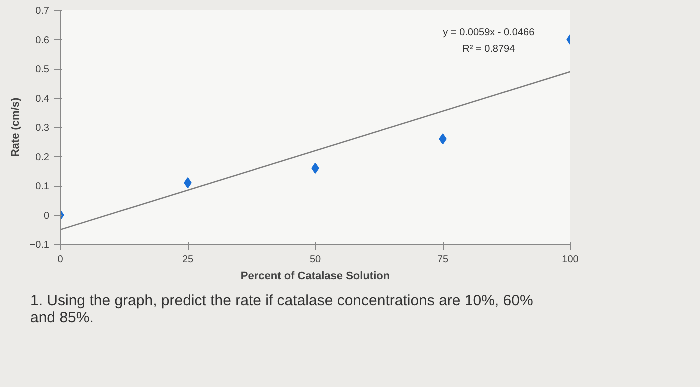 This screenshot has height=387, width=700. Describe the element at coordinates (61, 260) in the screenshot. I see `x-tick-label: 0` at that location.